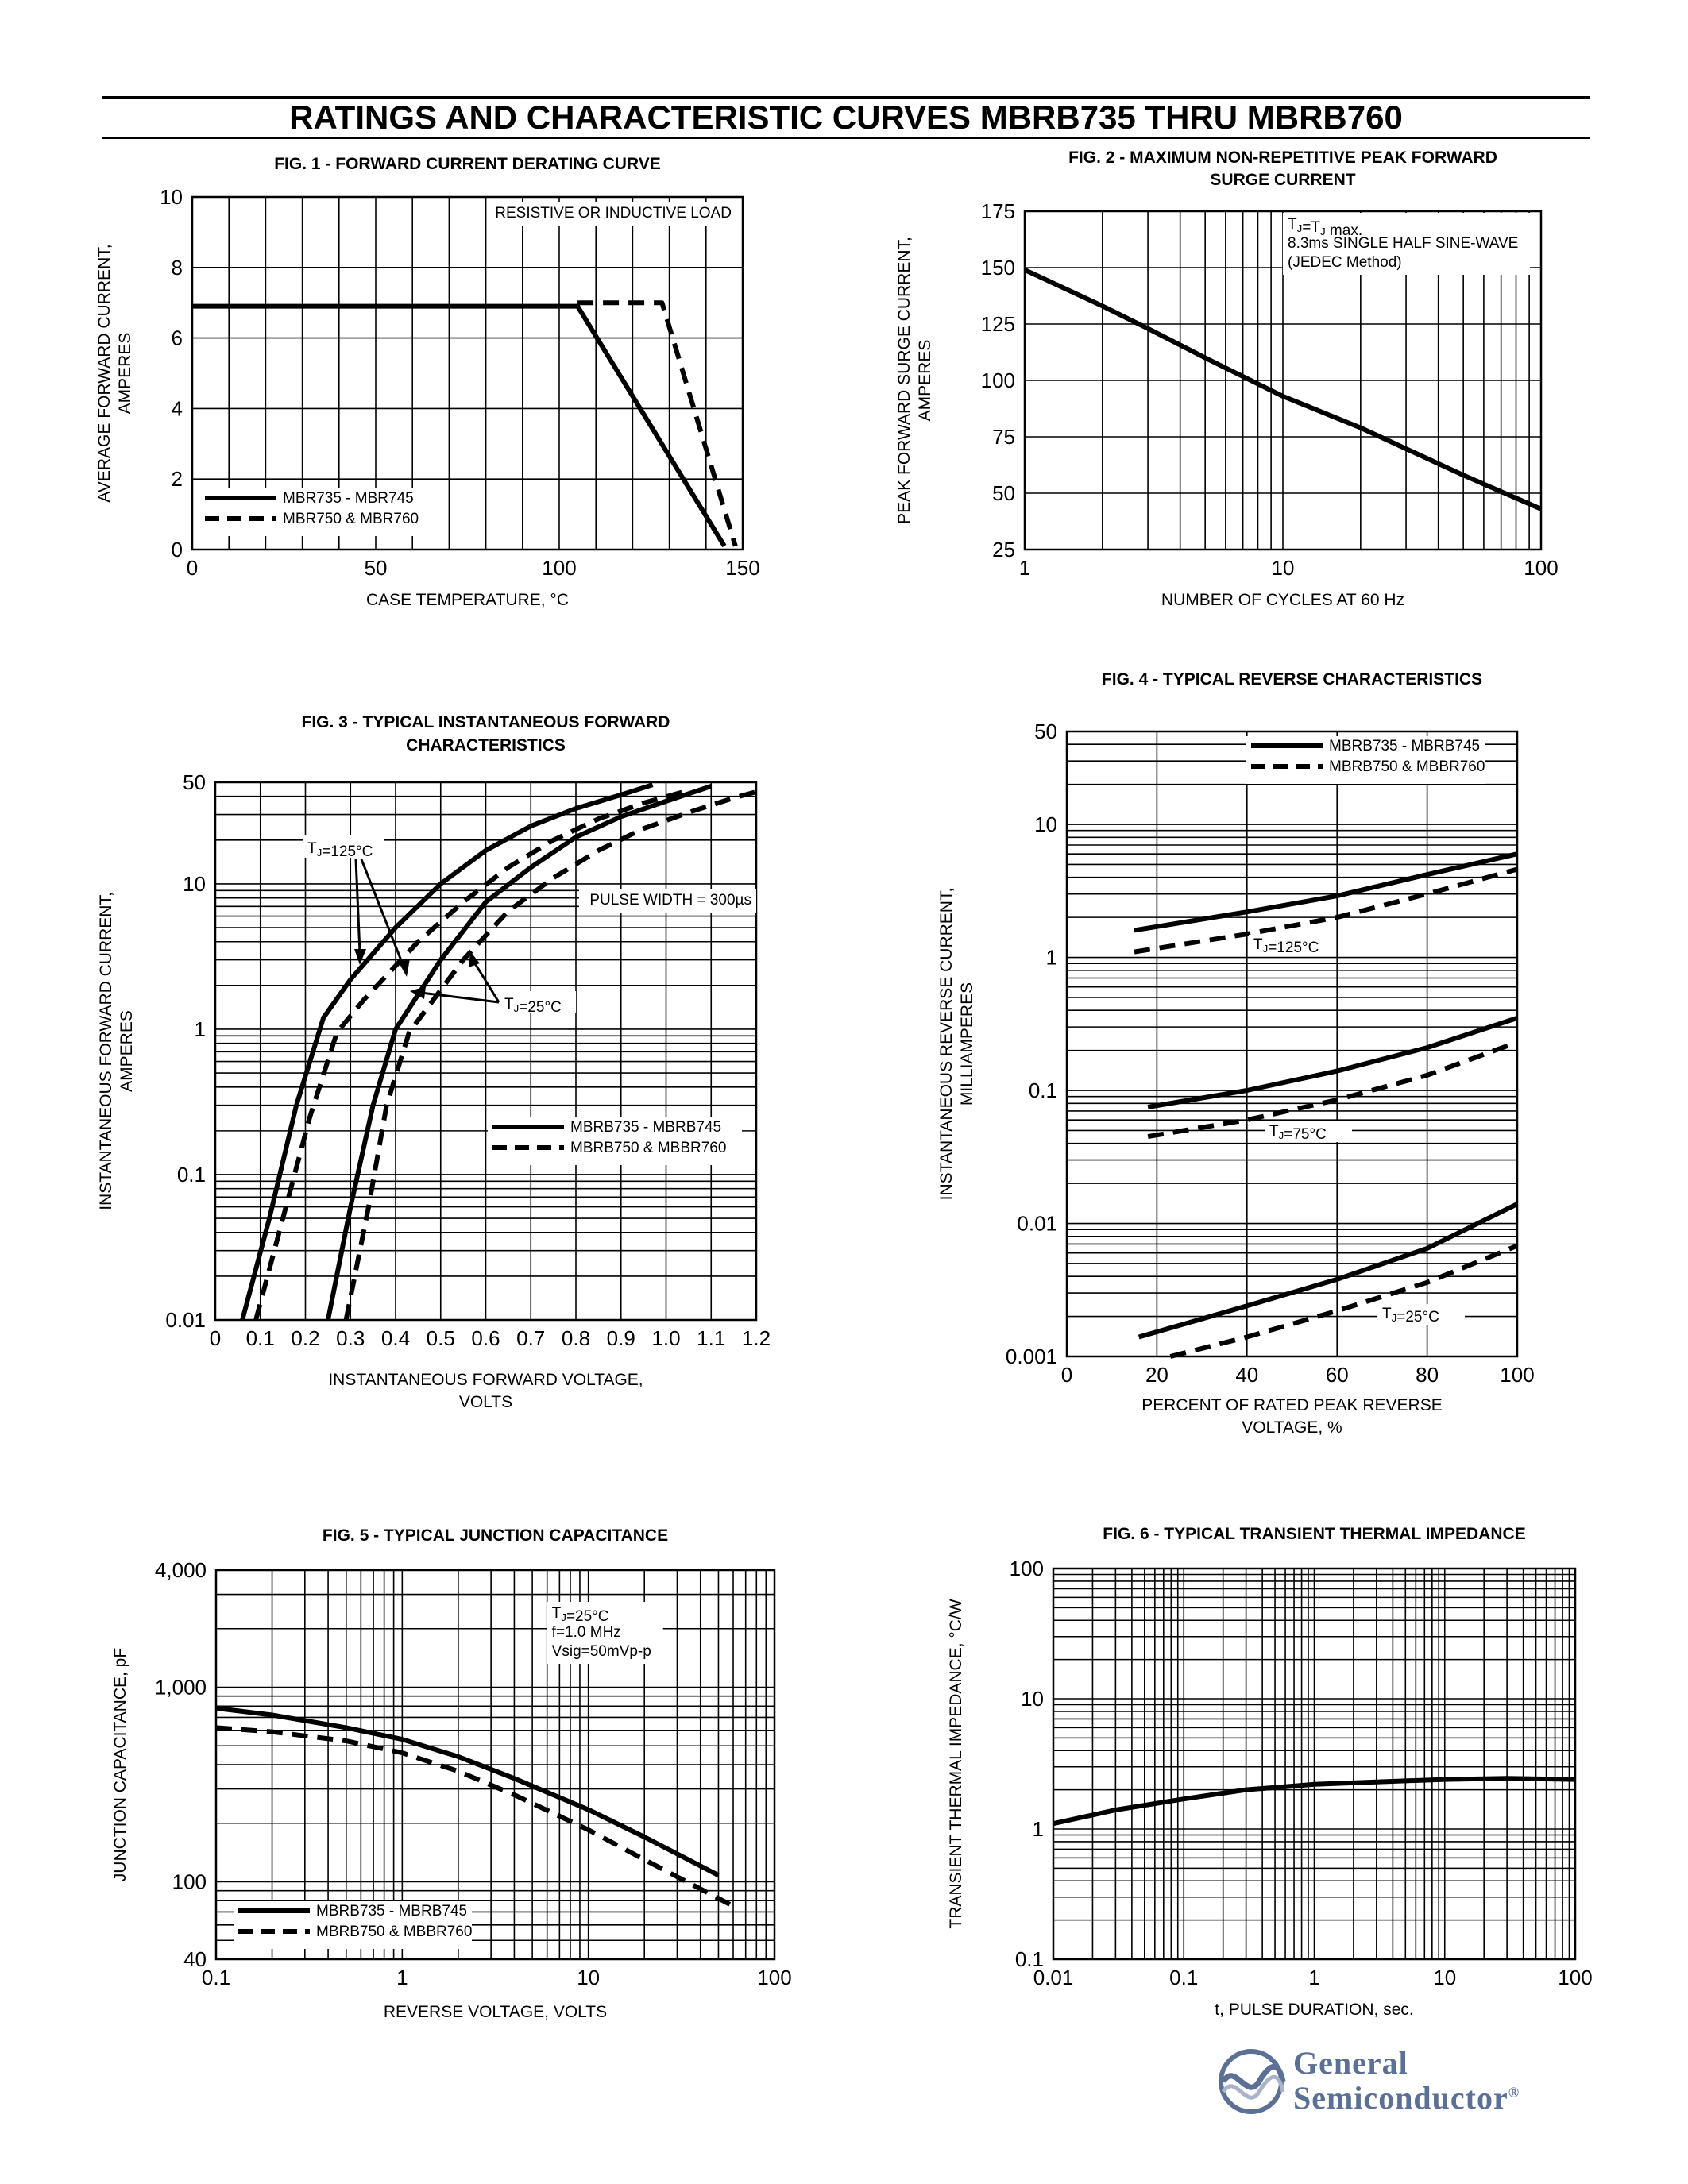  What do you see at coordinates (1046, 731) in the screenshot?
I see `fig4-y-tick-label: 50` at bounding box center [1046, 731].